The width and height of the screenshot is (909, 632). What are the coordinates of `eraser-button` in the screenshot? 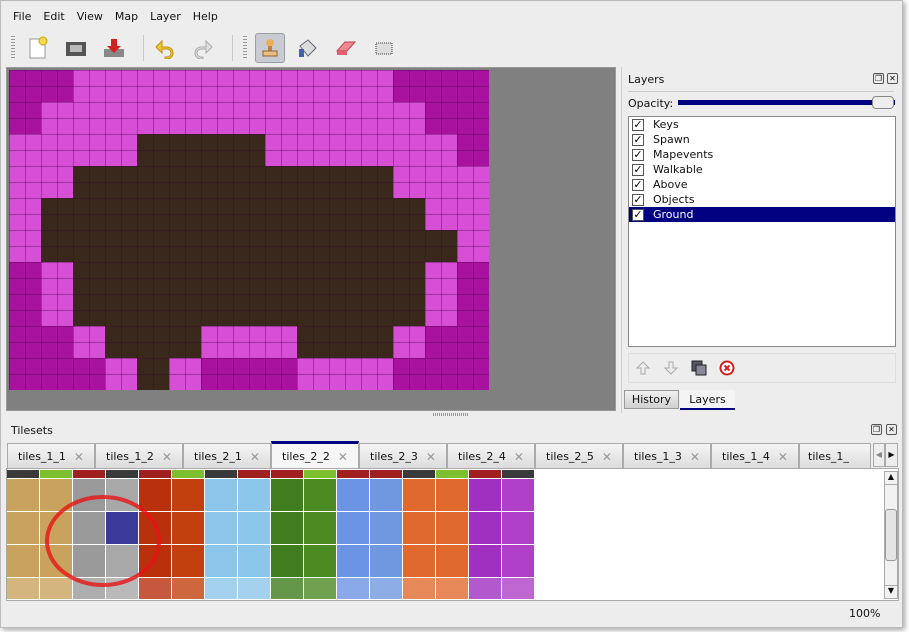 It's located at (346, 48).